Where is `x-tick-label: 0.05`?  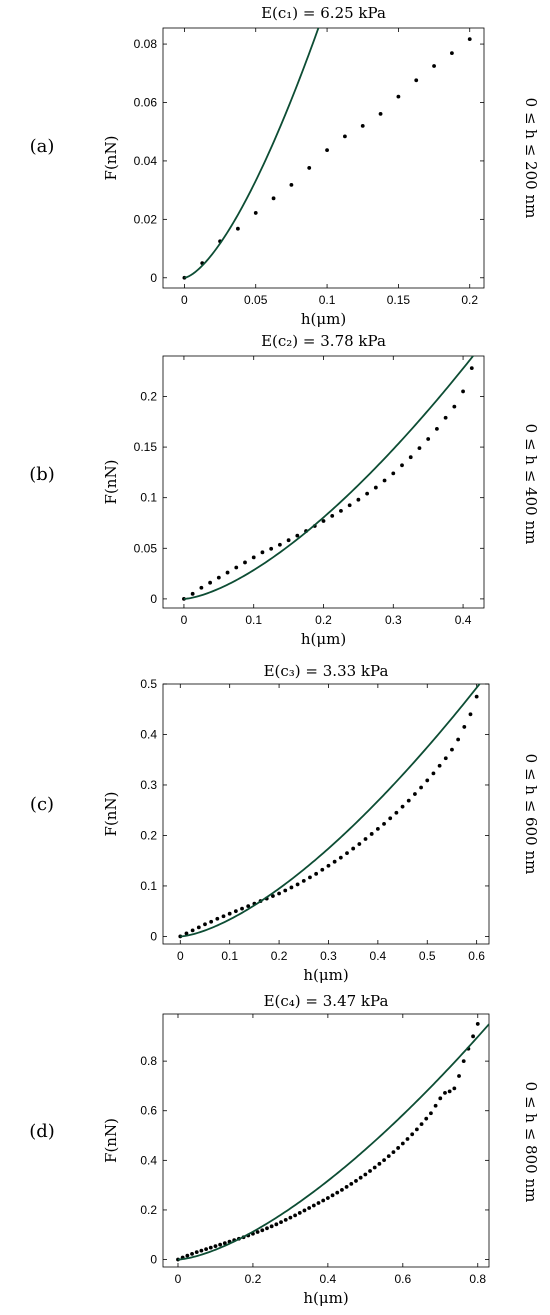 x-tick-label: 0.05 is located at coordinates (256, 300).